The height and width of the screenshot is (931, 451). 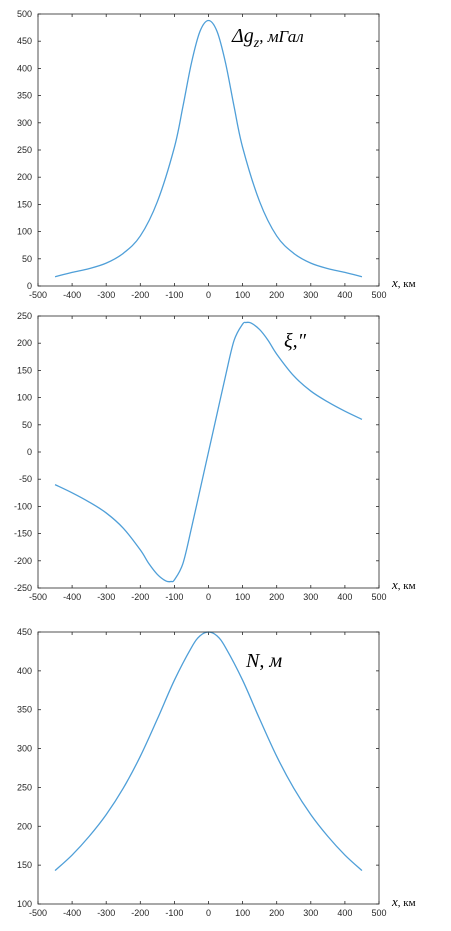 I want to click on chart-1-x-var: x, so click(x=394, y=282).